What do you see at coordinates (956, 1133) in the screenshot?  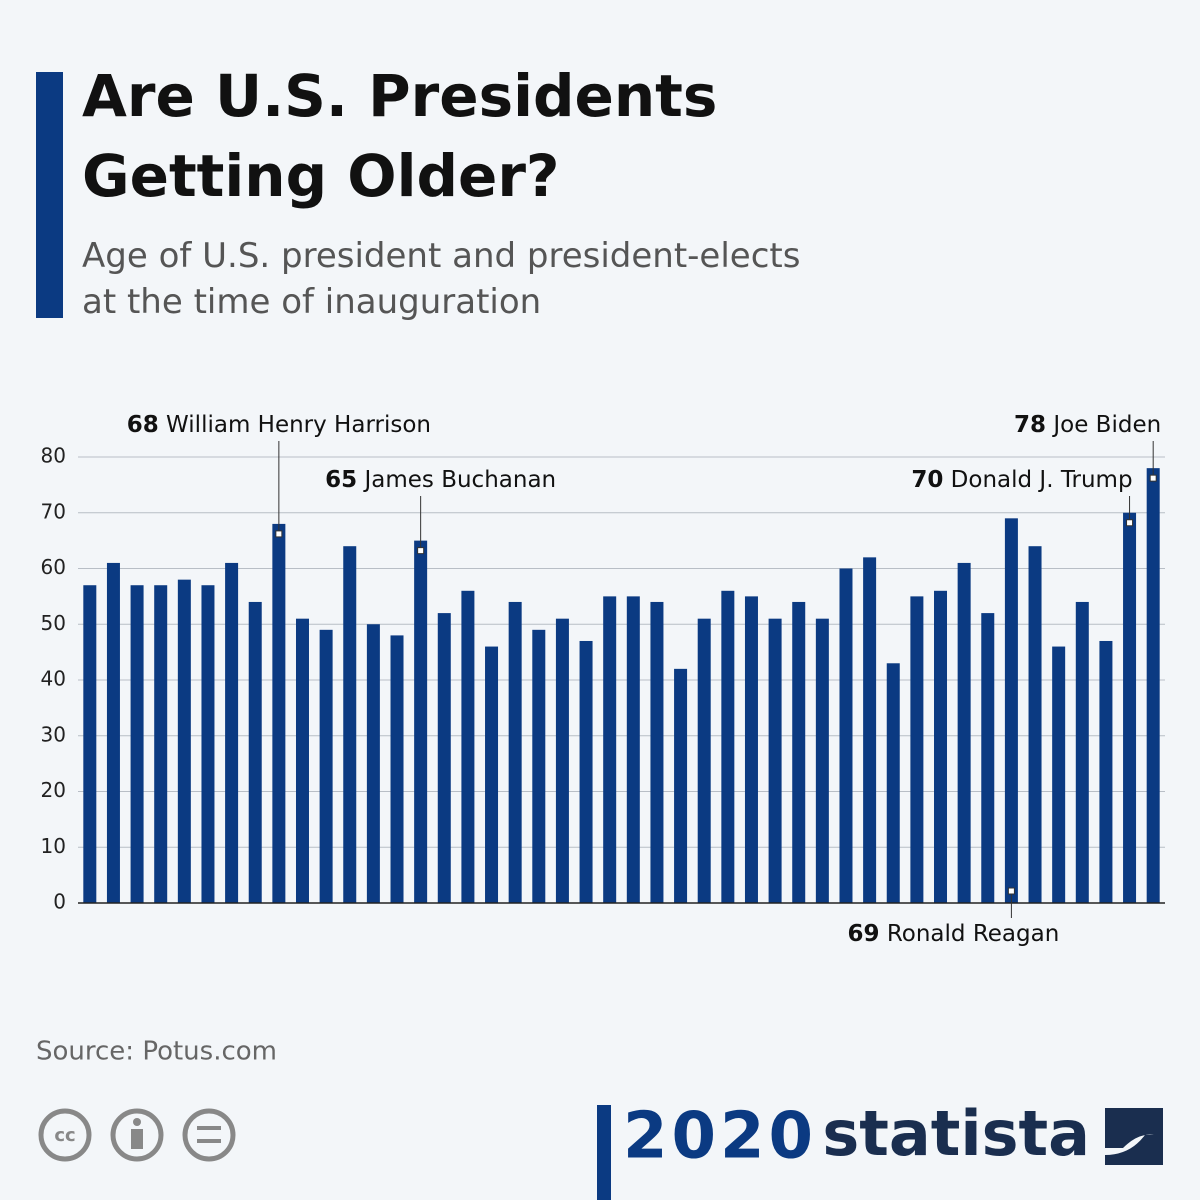 I see `logo-text: statista` at bounding box center [956, 1133].